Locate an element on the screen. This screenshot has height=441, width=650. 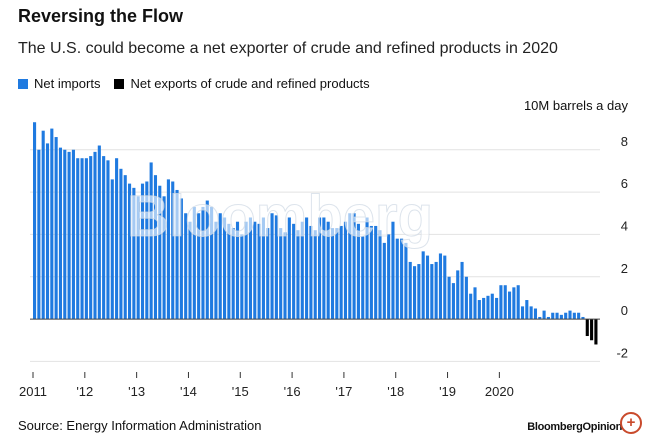
y-tick-label: 0 is located at coordinates (624, 310).